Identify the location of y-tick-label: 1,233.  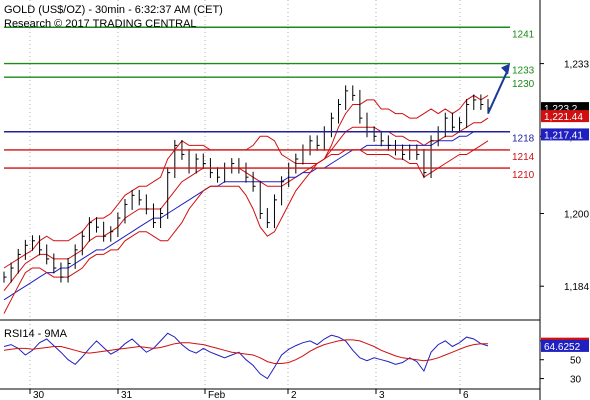
(576, 65).